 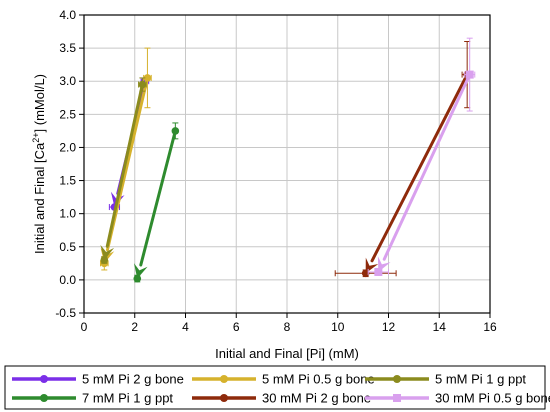 I want to click on legend-item: 5 mM Pi 2 g bone, so click(x=98, y=379).